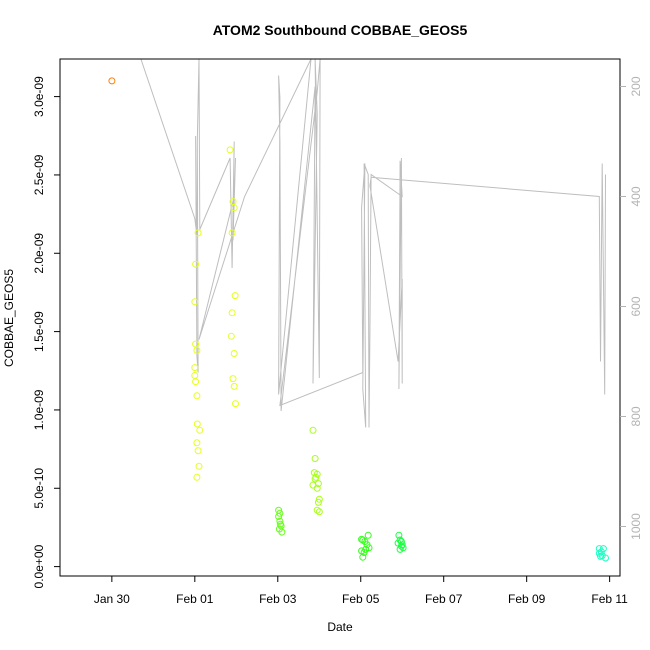 This screenshot has height=650, width=650. Describe the element at coordinates (278, 599) in the screenshot. I see `x-tick-label: Feb 03` at that location.